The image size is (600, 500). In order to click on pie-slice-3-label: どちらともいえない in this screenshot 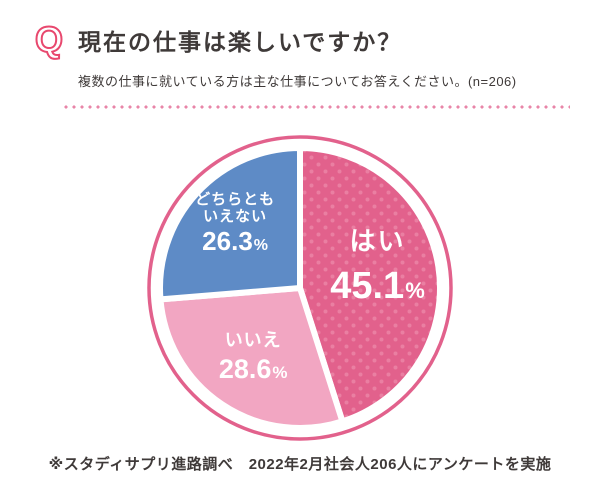, I will do `click(235, 208)`.